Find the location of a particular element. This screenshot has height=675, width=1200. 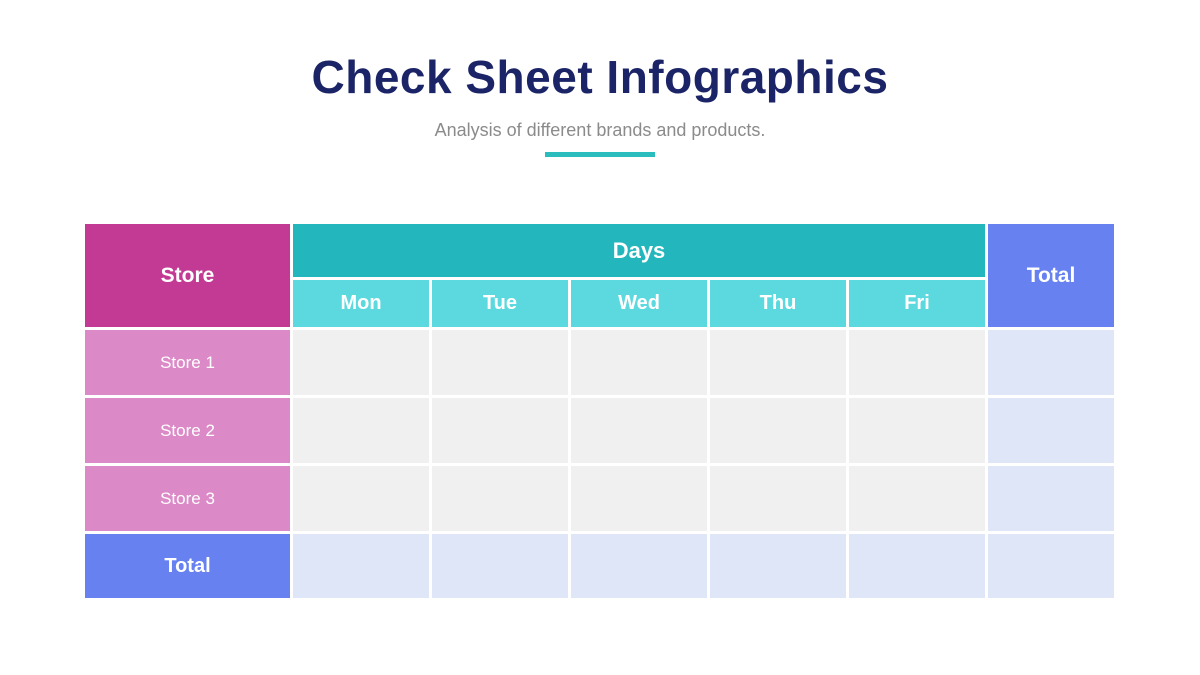

accent-underline is located at coordinates (600, 154).